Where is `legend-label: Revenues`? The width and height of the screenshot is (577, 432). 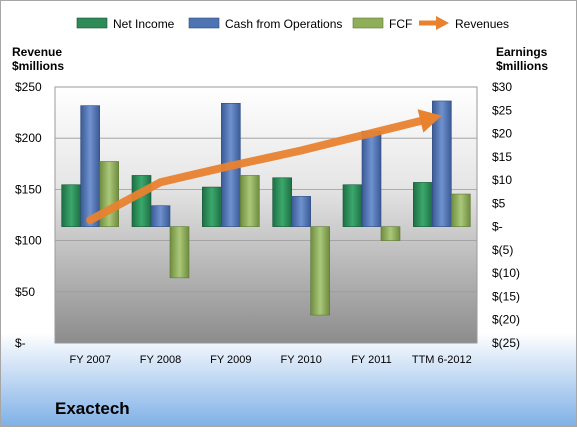
legend-label: Revenues is located at coordinates (482, 24).